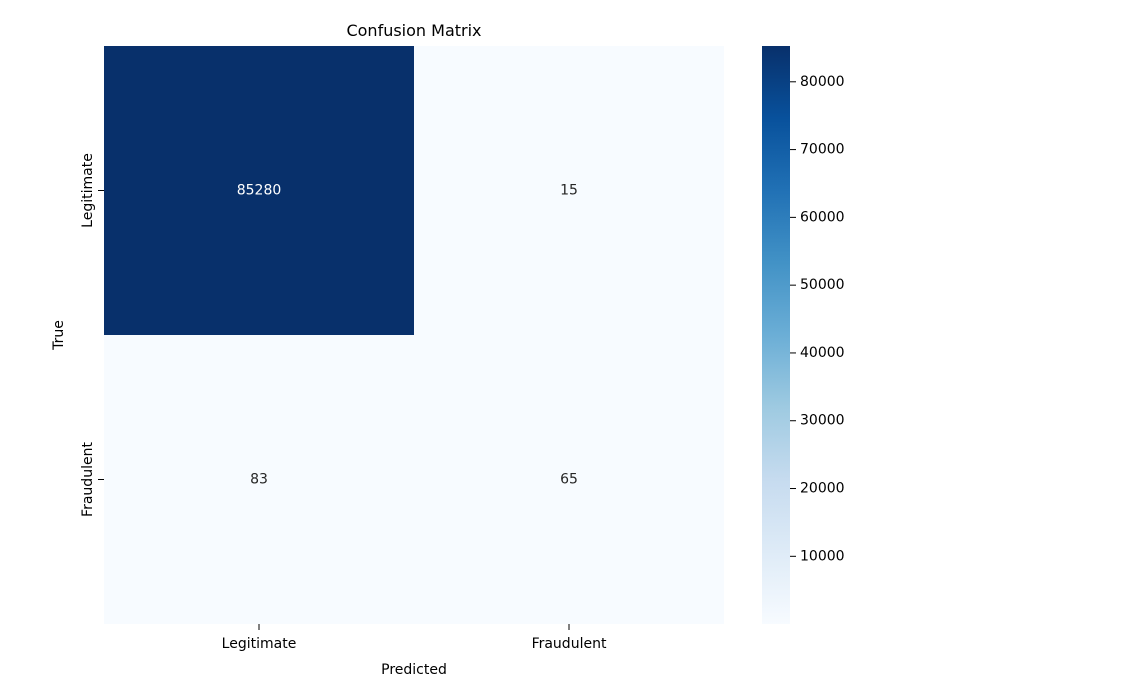 Image resolution: width=1123 pixels, height=694 pixels. I want to click on cell-value-label: 85280, so click(259, 191).